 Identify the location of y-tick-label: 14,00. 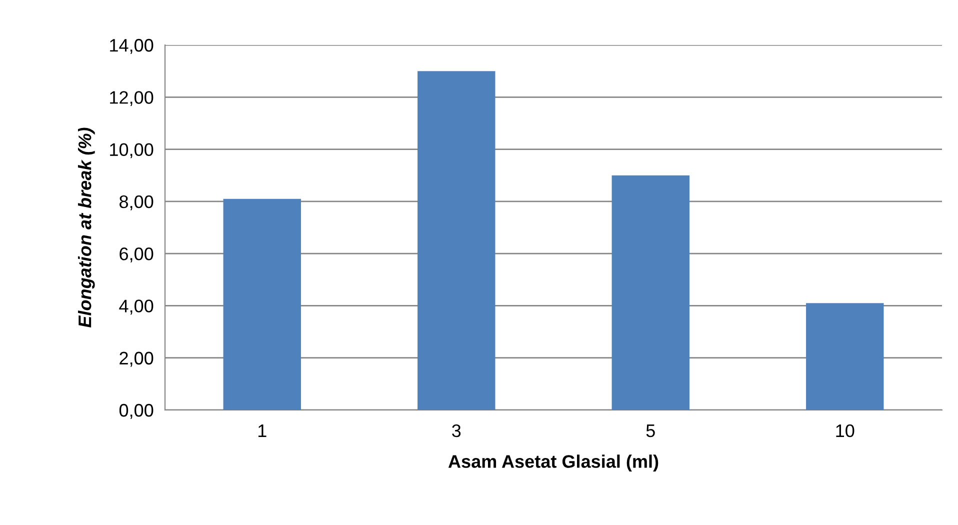
(132, 46).